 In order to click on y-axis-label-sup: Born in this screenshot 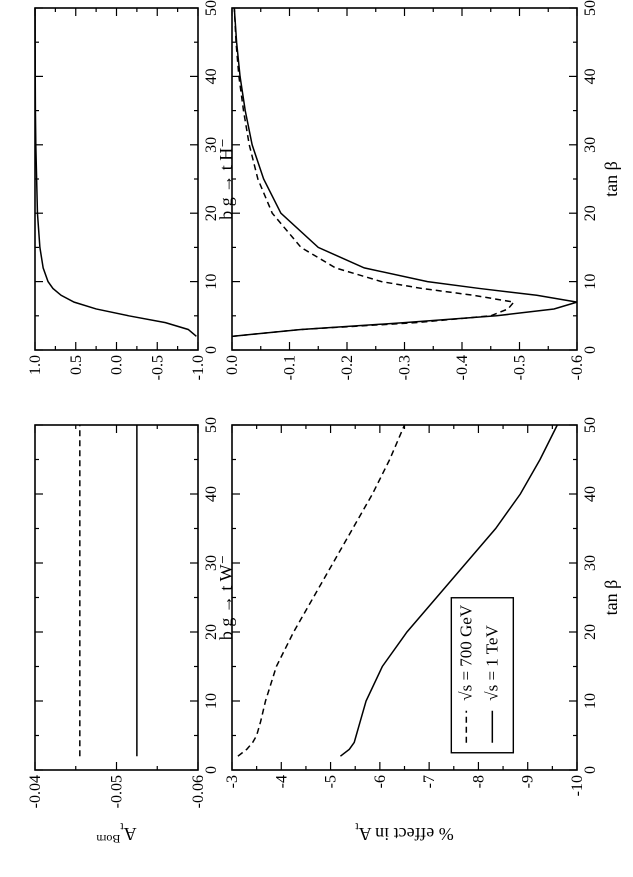, I will do `click(108, 839)`.